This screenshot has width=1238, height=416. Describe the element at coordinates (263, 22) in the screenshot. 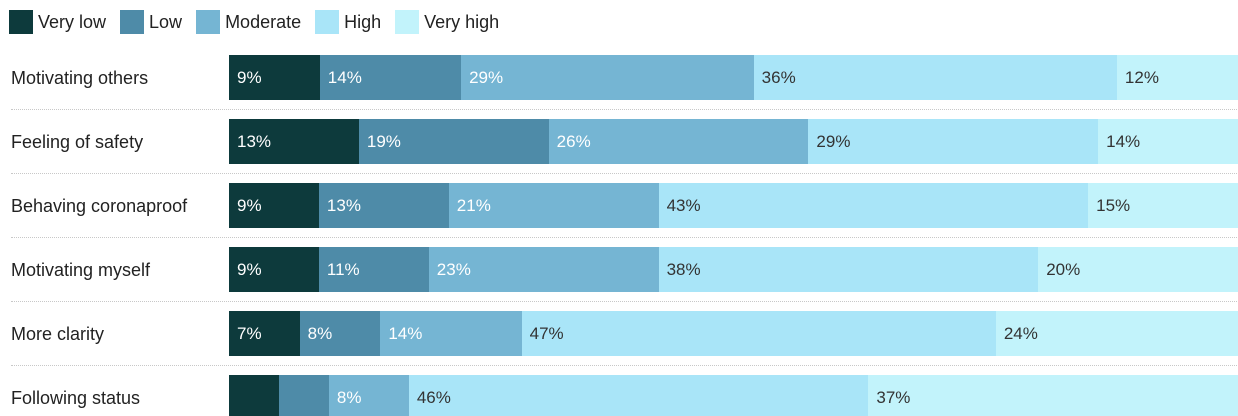

I see `legend-label: Moderate` at that location.